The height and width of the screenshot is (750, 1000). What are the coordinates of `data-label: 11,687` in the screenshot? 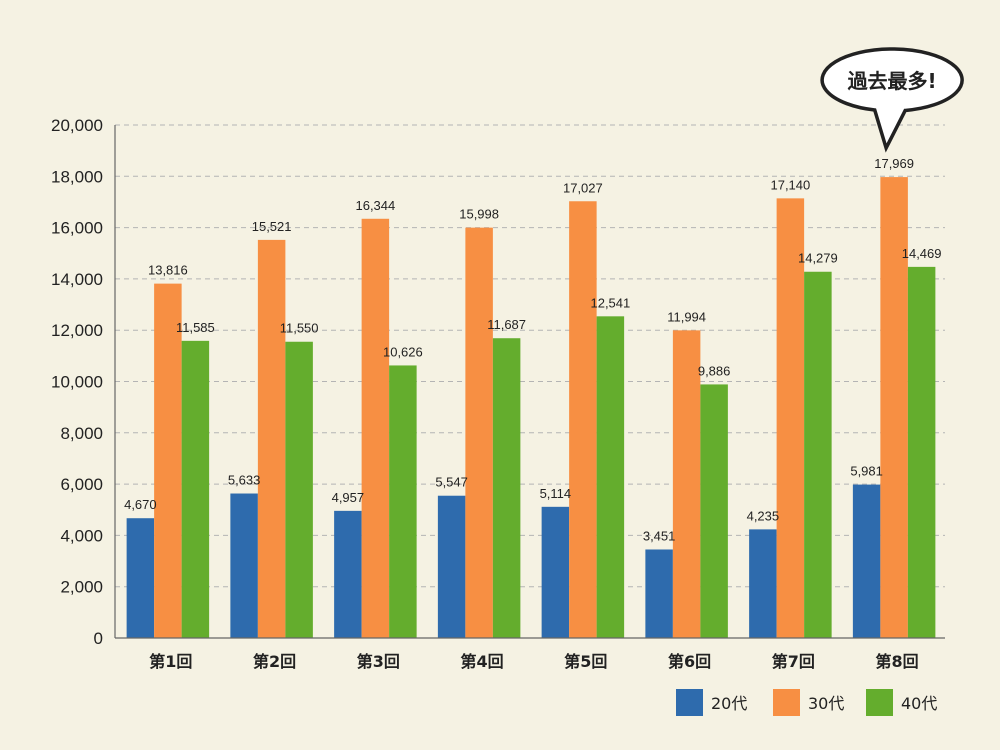 It's located at (506, 324).